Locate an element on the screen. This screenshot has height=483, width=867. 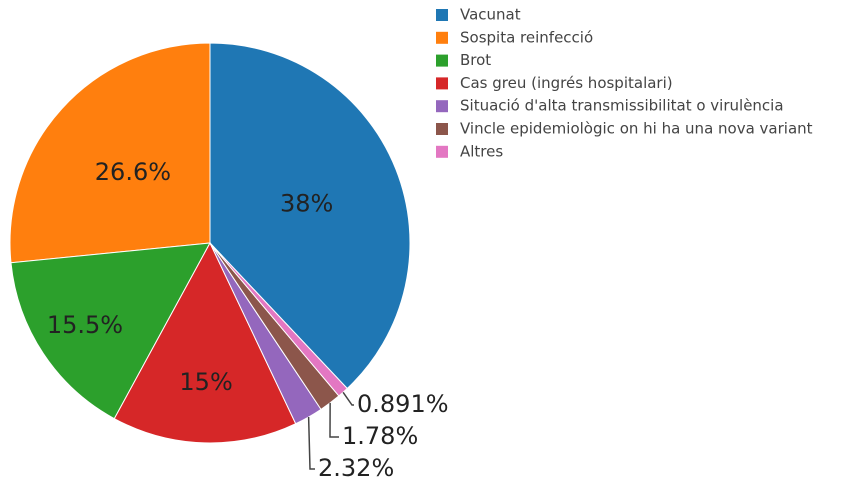
legend-label: Cas greu (ingrés hospitalari) is located at coordinates (566, 83).